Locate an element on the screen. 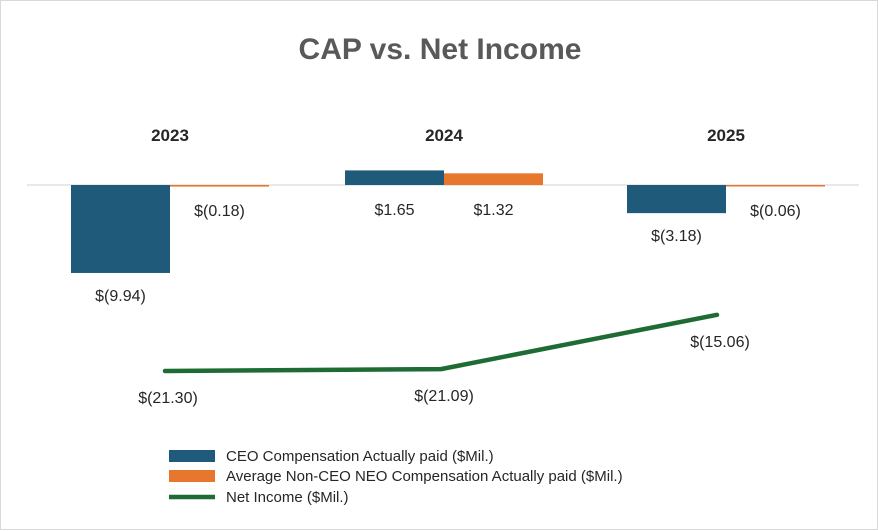 This screenshot has width=878, height=531. legend-swatch-non-ceo is located at coordinates (192, 476).